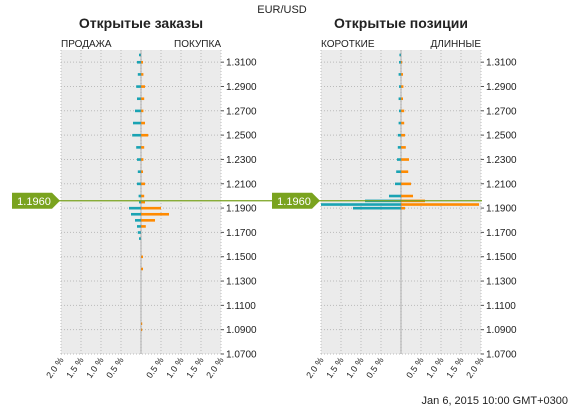  What do you see at coordinates (282, 10) in the screenshot?
I see `chart-title: EUR/USD` at bounding box center [282, 10].